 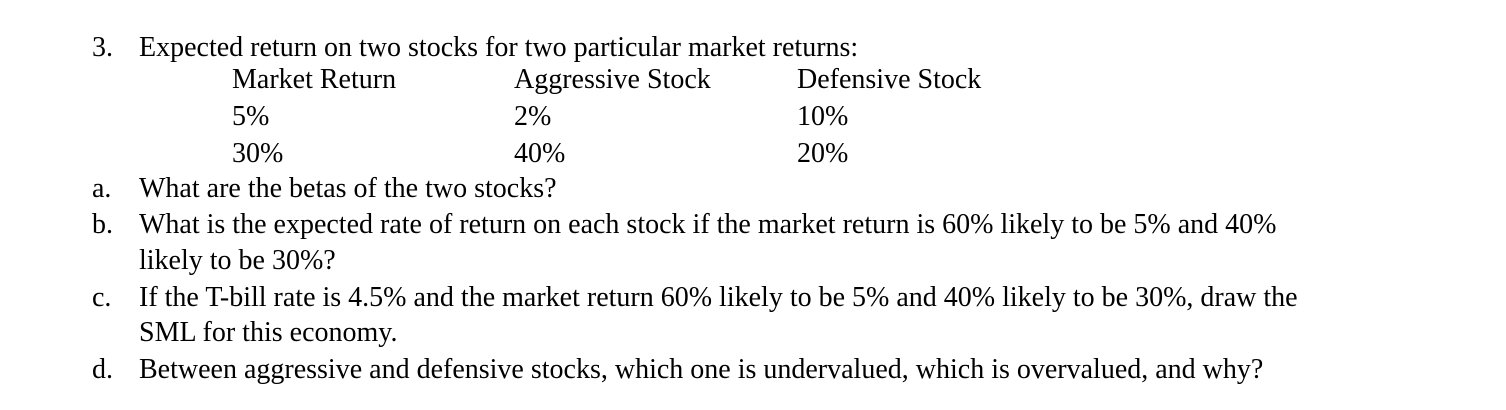 What do you see at coordinates (237, 260) in the screenshot?
I see `part-b-text-line-2: likely to be 30%?` at bounding box center [237, 260].